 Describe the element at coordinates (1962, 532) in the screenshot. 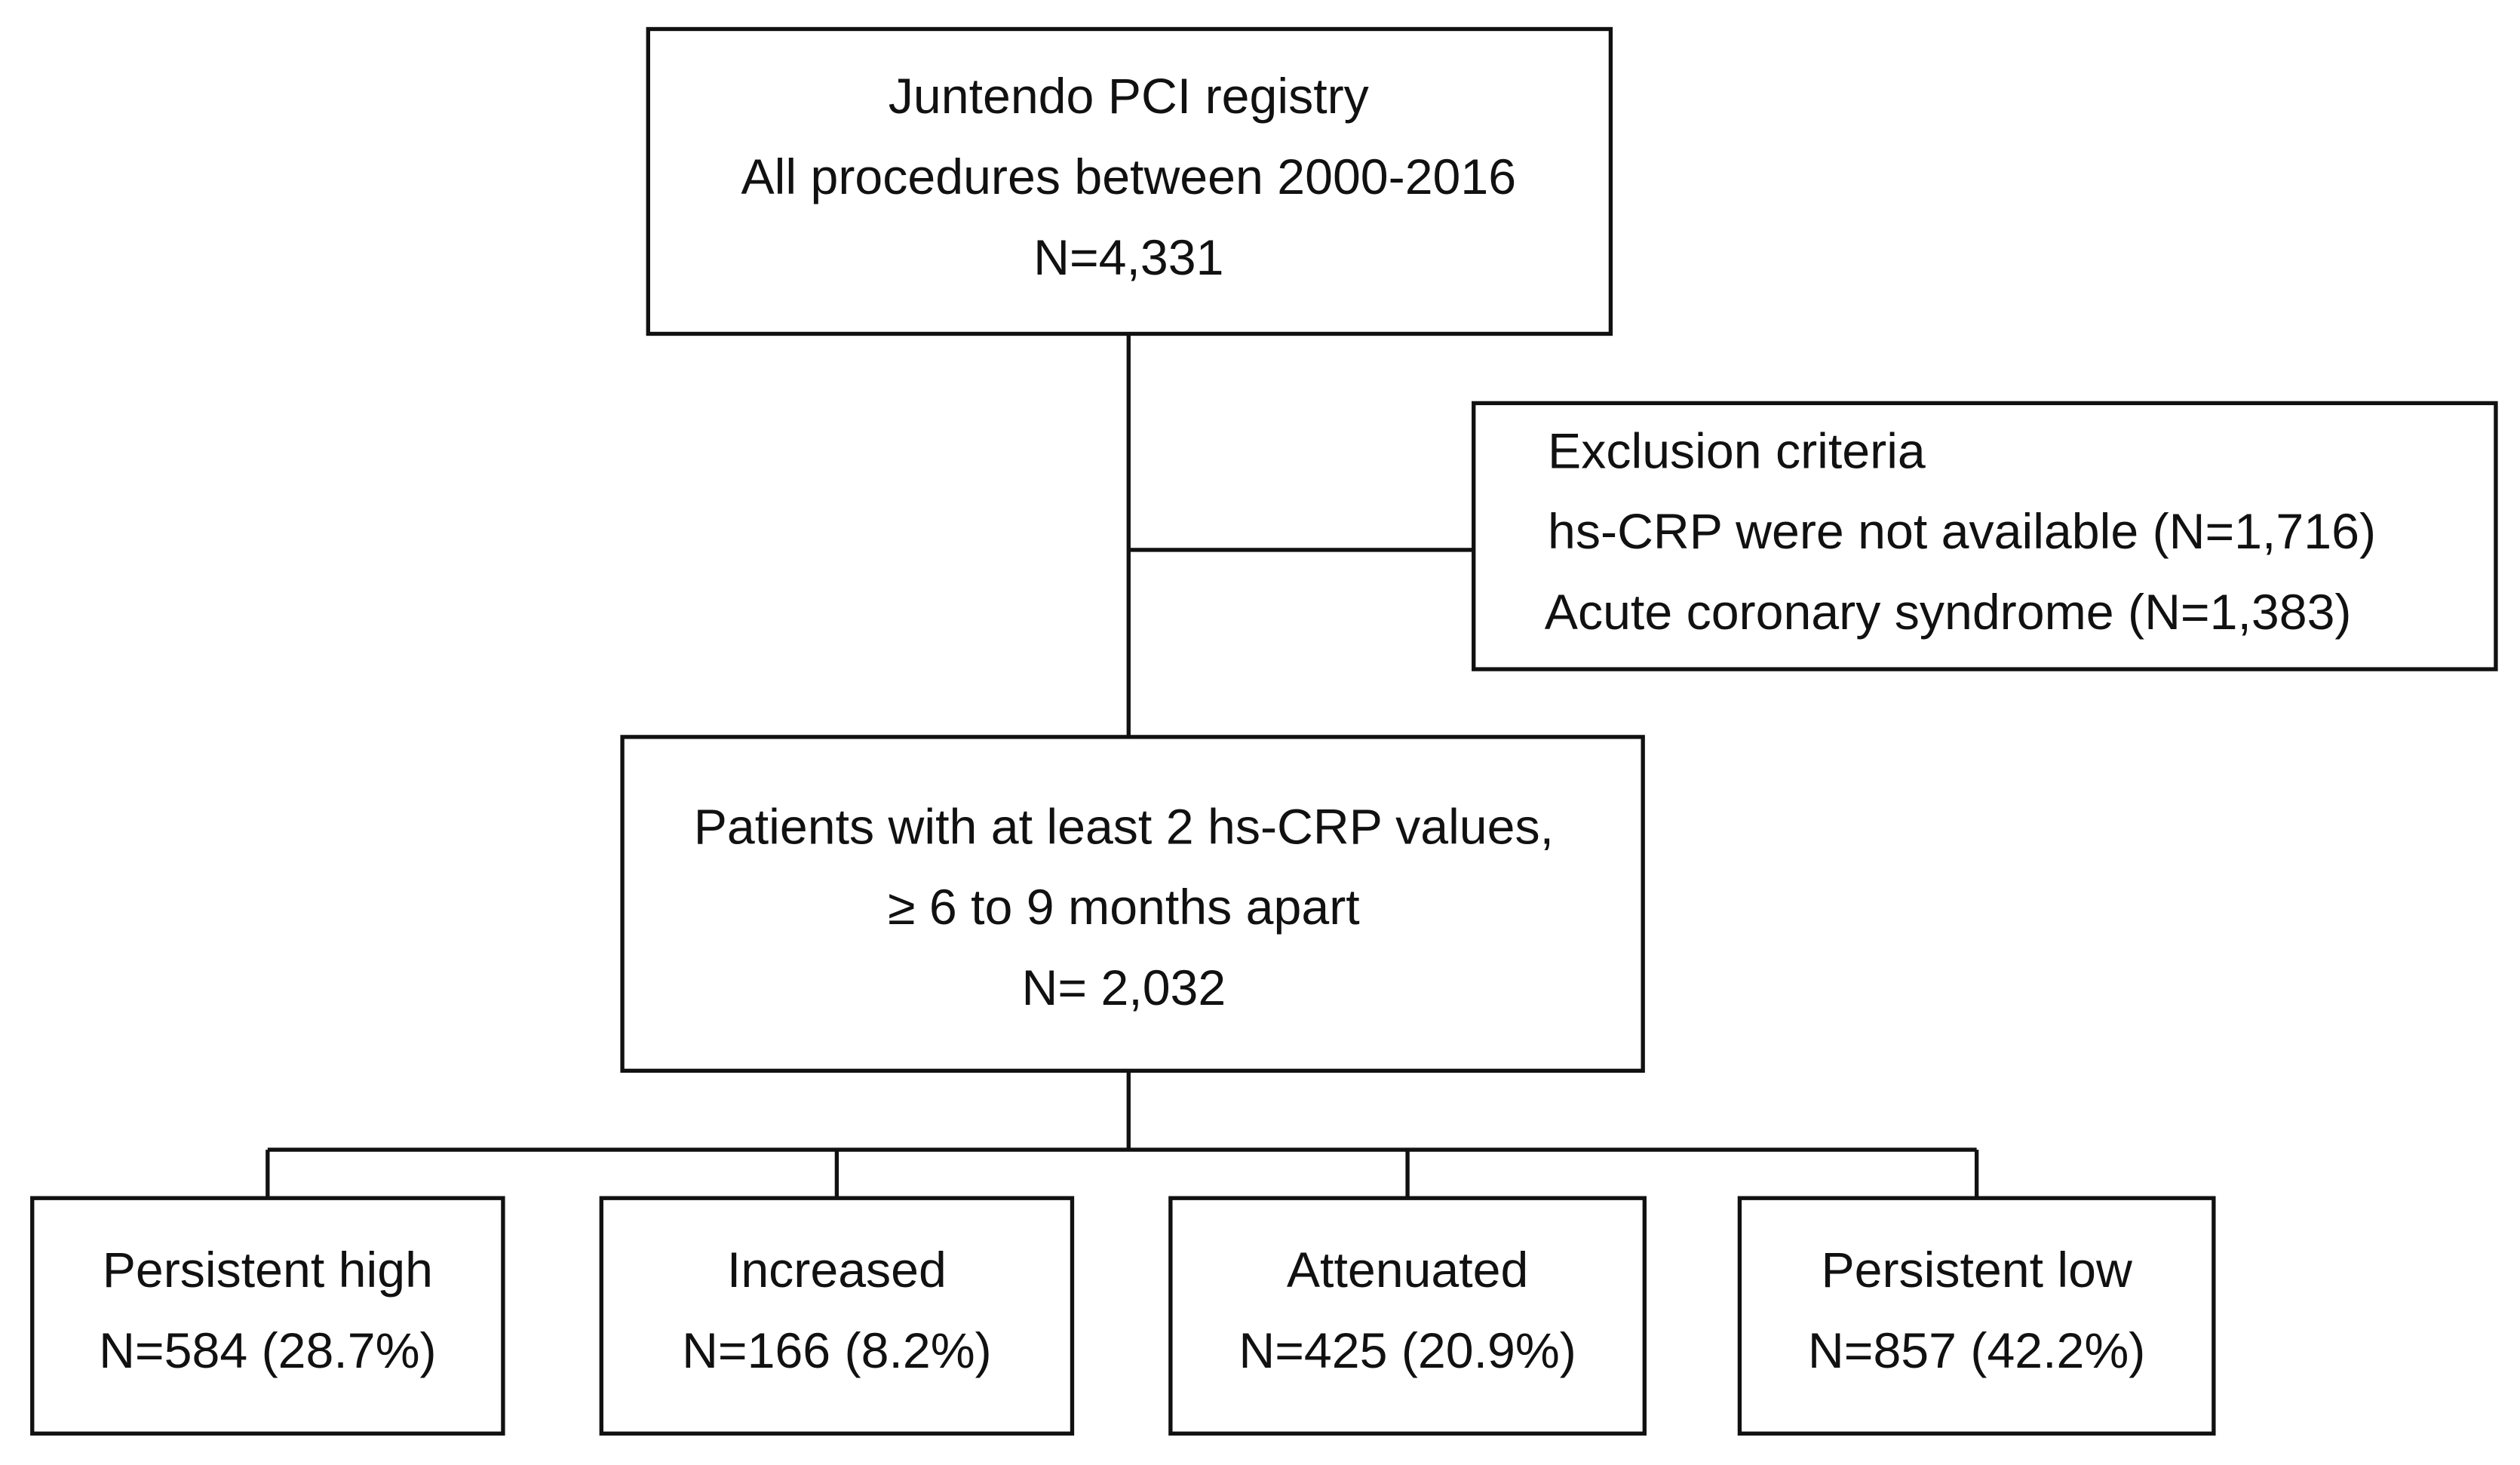

I see `node-text: hs-CRP were not available (N=1,716)` at that location.